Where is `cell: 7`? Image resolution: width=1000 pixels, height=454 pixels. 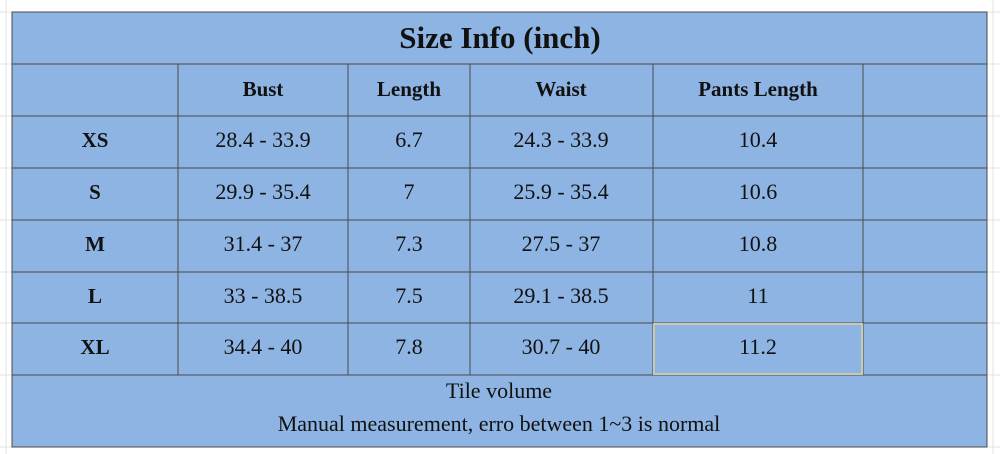
cell: 7 is located at coordinates (409, 191).